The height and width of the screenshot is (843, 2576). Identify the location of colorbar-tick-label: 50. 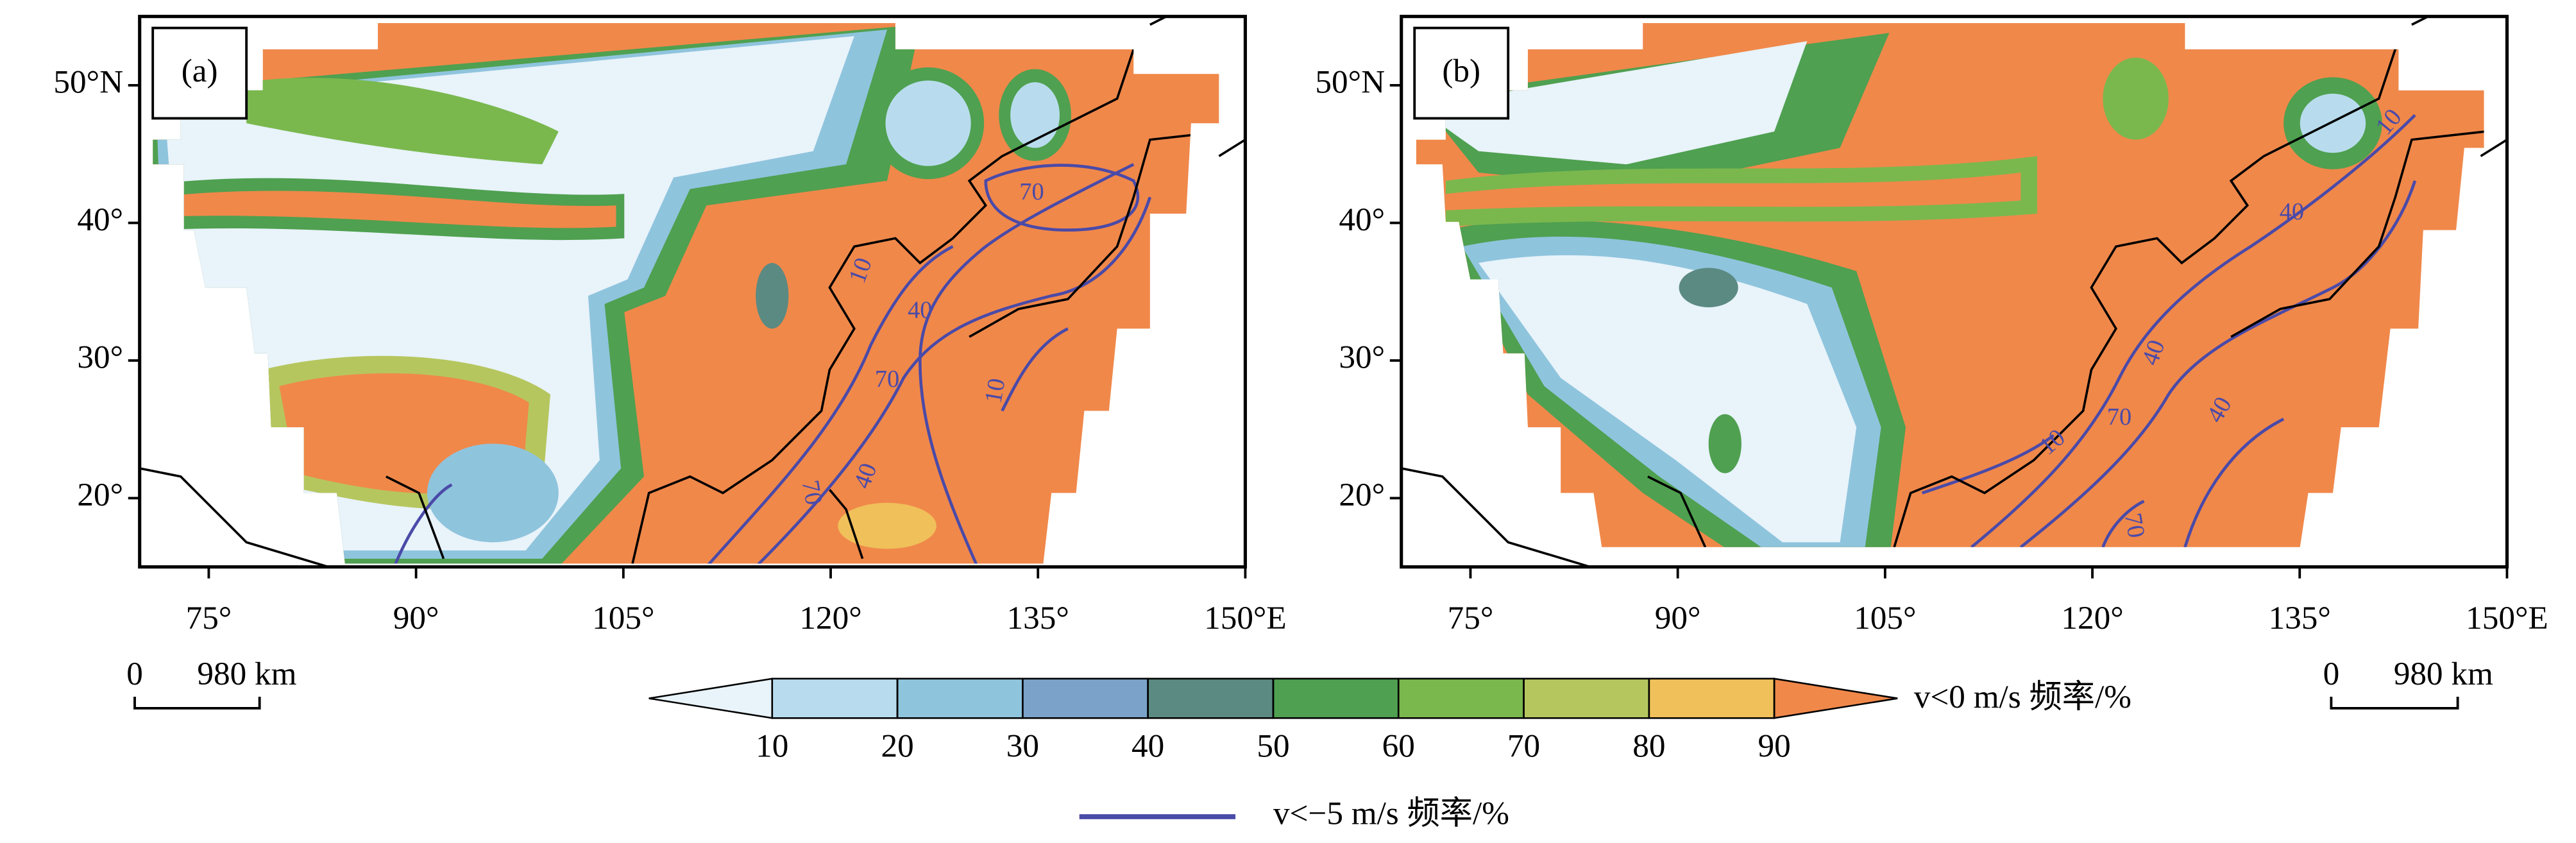
(1273, 747).